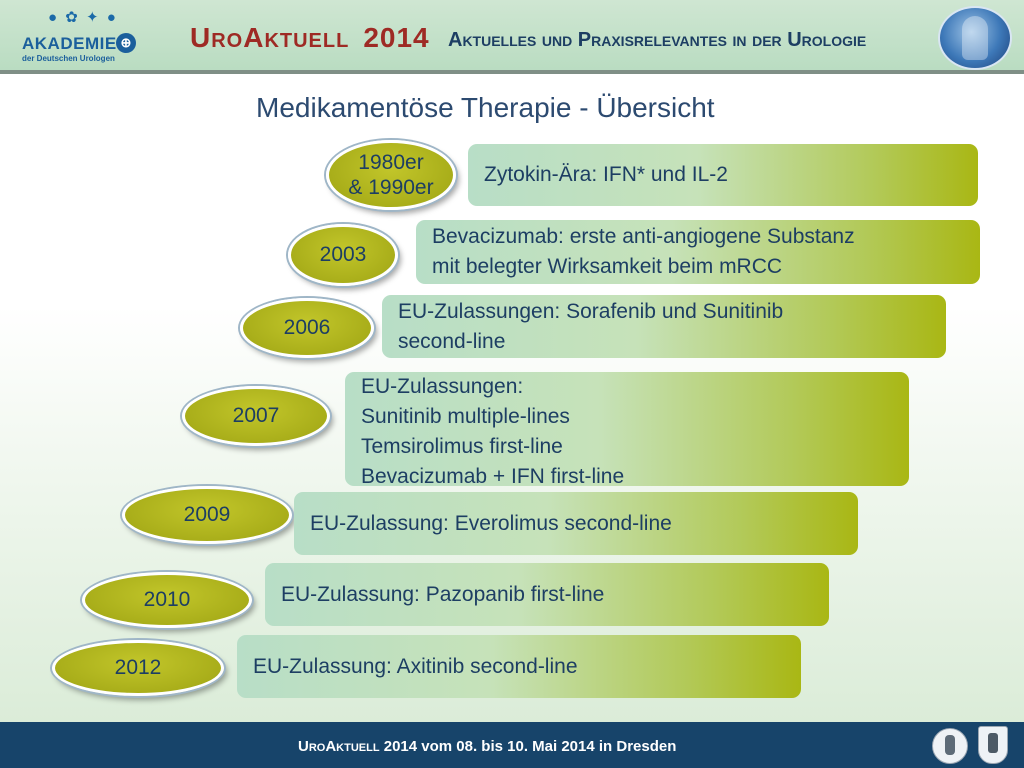 The image size is (1024, 768). What do you see at coordinates (530, 746) in the screenshot?
I see `footer-event: 2014 vom 08. bis 10. Mai 2014 in Dresden` at bounding box center [530, 746].